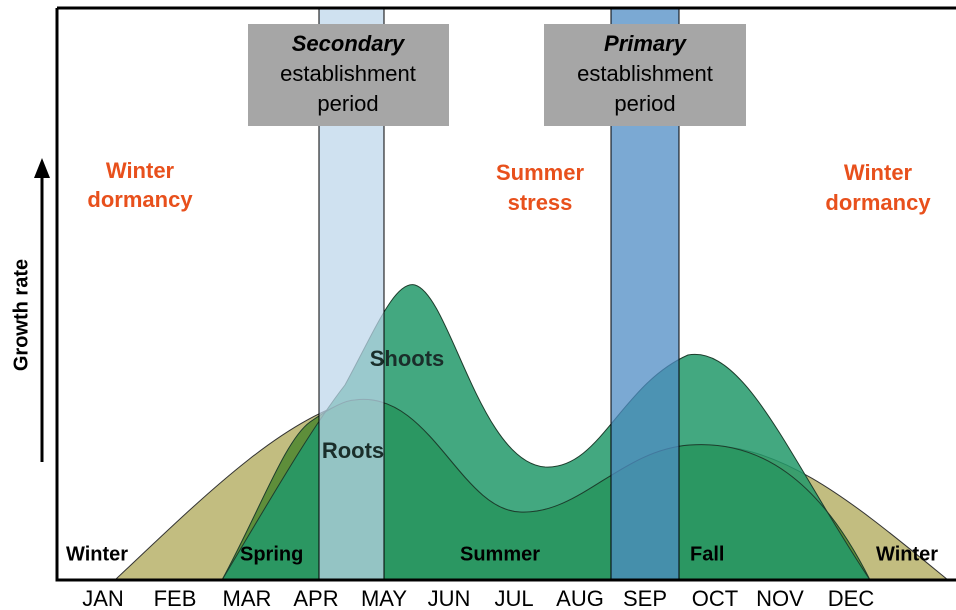 This screenshot has height=610, width=956. Describe the element at coordinates (449, 598) in the screenshot. I see `month-label: JUN` at that location.